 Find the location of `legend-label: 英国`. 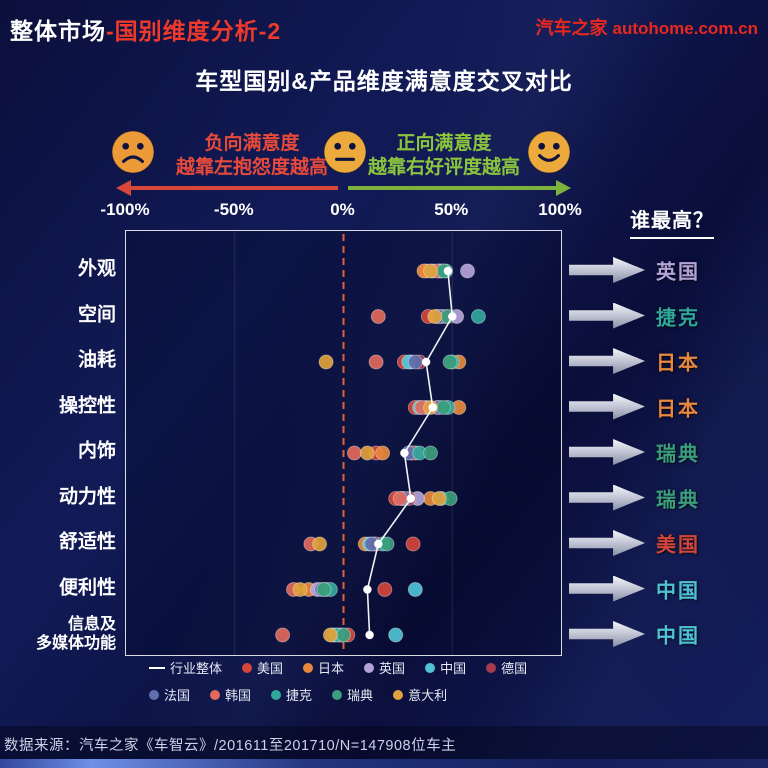

legend-label: 英国 is located at coordinates (392, 668).